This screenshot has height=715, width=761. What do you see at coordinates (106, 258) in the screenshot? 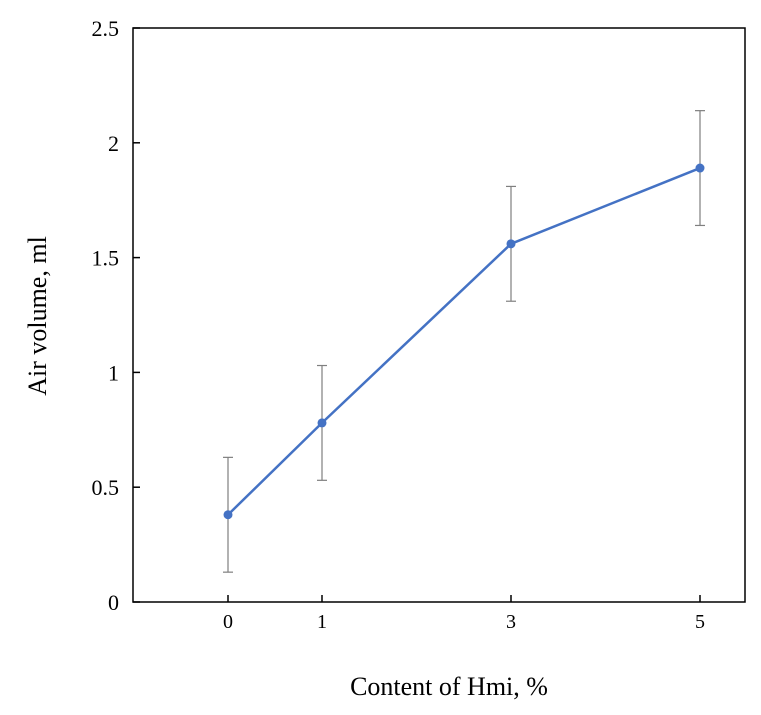
I see `y-tick-label: 1.5` at bounding box center [106, 258].